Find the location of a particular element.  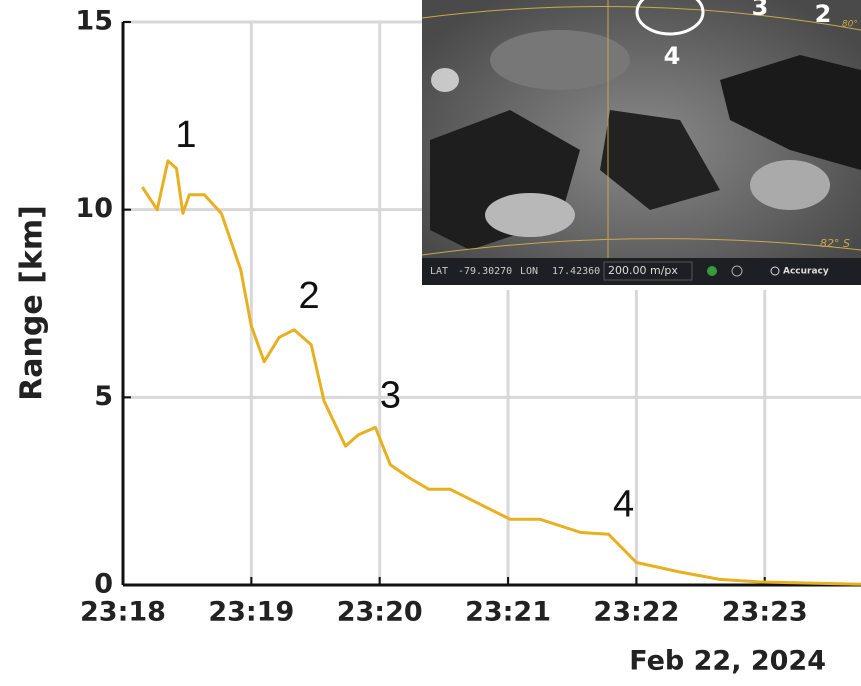

target-icon is located at coordinates (737, 271).